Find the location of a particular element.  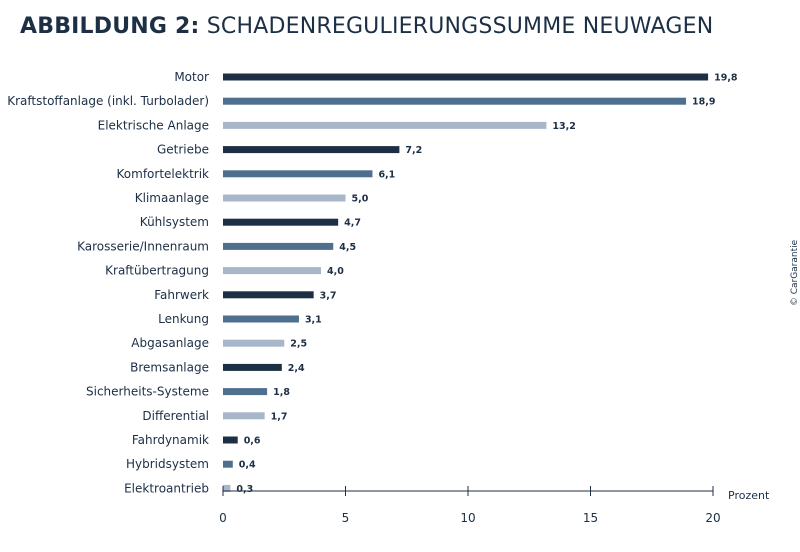

category-label: Motor is located at coordinates (191, 77).